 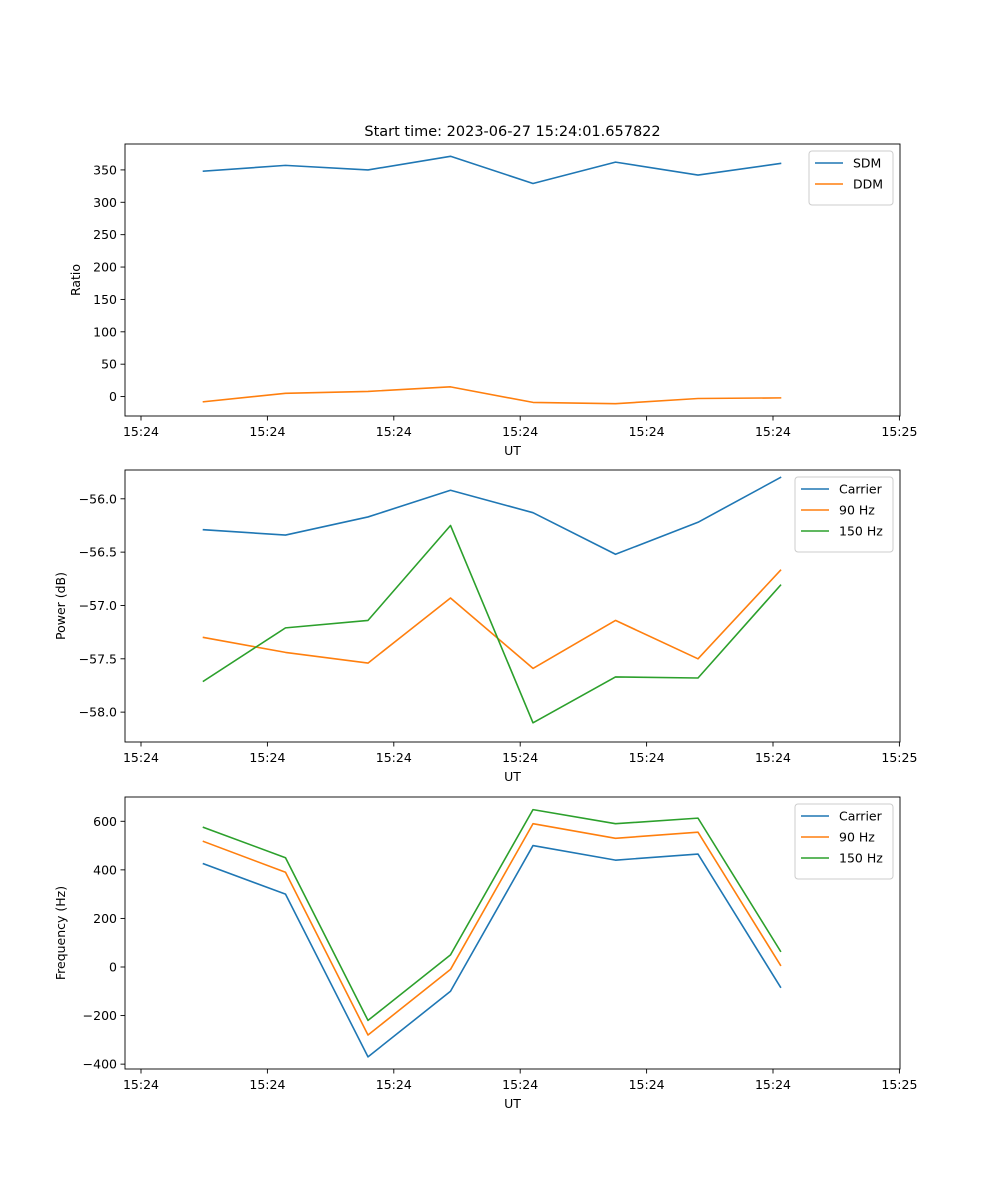 I want to click on y-tick-label: −56.5, so click(x=98, y=552).